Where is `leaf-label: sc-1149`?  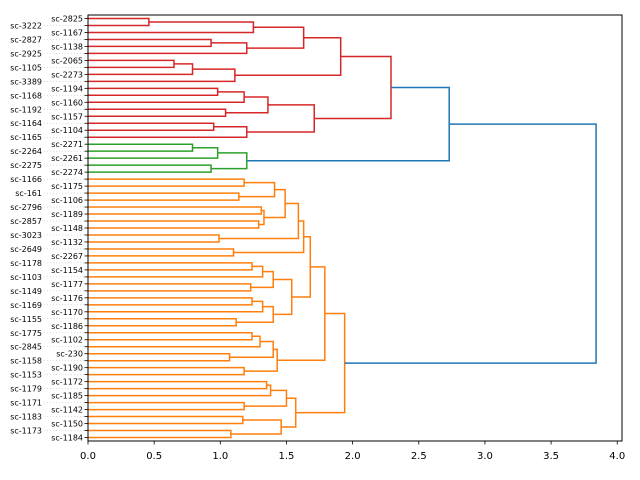 leaf-label: sc-1149 is located at coordinates (26, 291).